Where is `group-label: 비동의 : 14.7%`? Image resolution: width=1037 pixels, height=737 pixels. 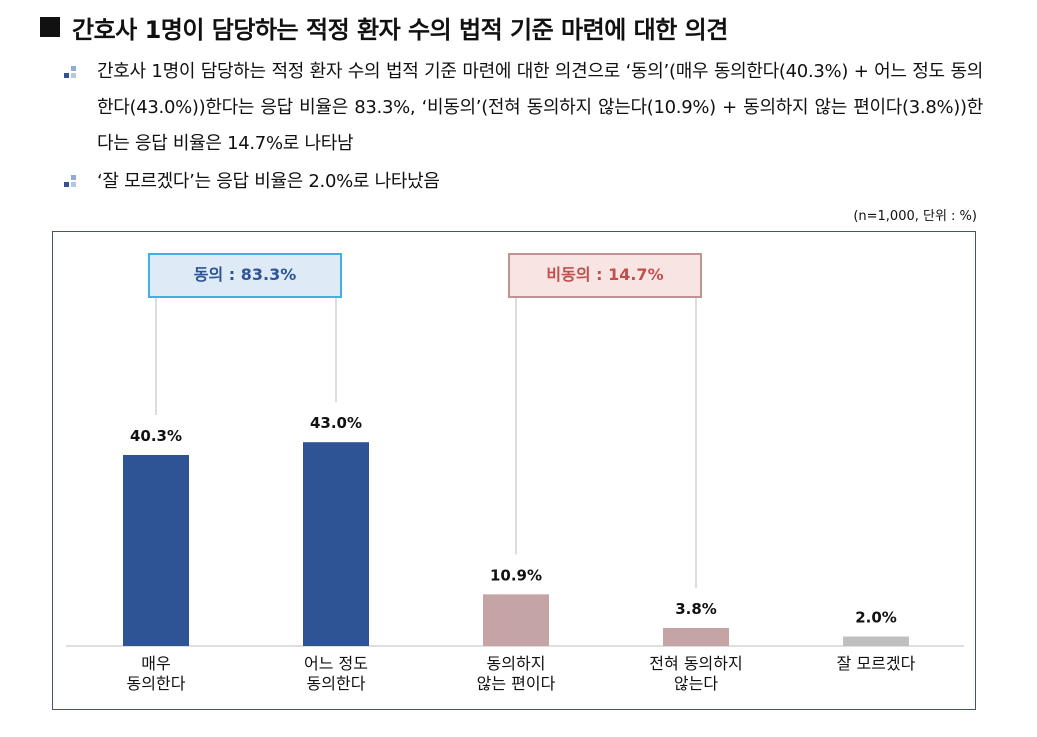
group-label: 비동의 : 14.7% is located at coordinates (604, 274).